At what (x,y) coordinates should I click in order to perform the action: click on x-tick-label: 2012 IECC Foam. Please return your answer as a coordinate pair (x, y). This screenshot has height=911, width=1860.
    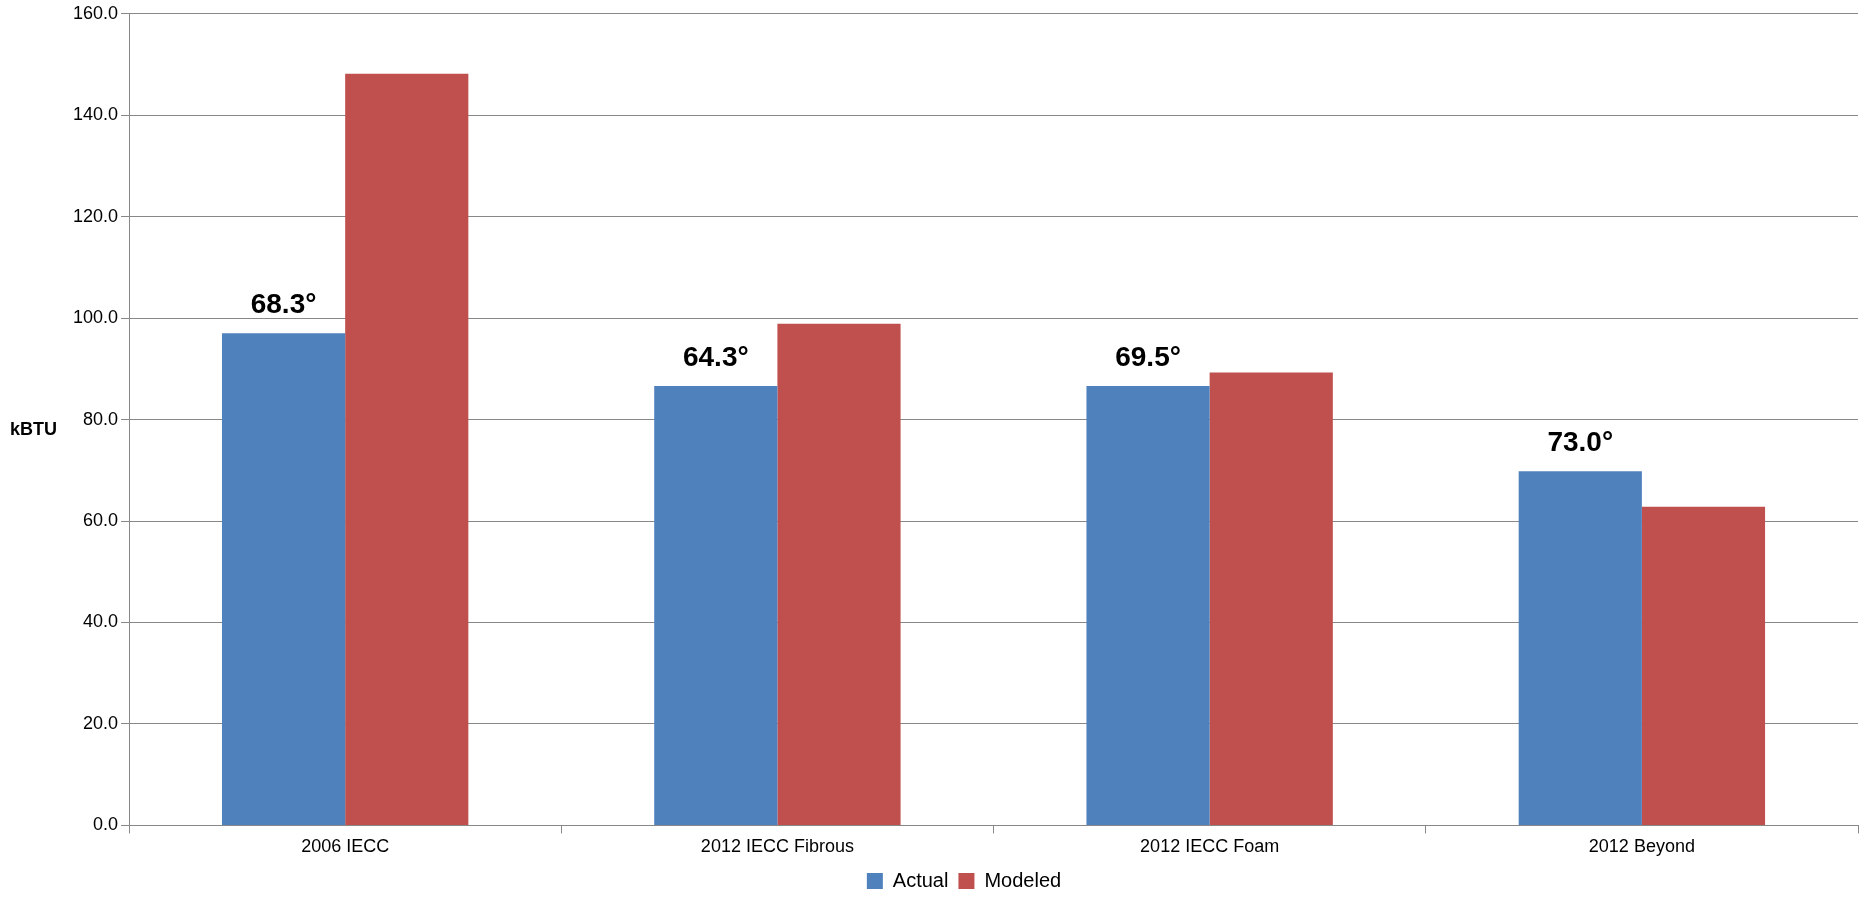
    Looking at the image, I should click on (1210, 846).